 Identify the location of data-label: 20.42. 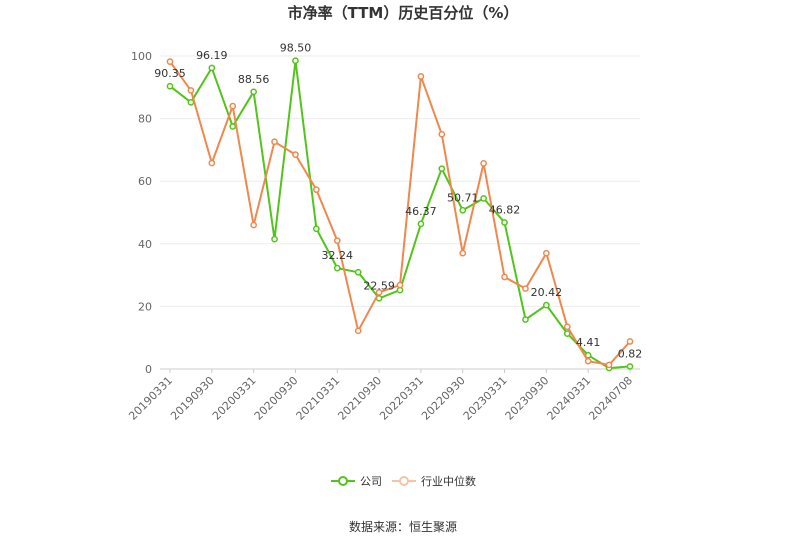
(547, 292).